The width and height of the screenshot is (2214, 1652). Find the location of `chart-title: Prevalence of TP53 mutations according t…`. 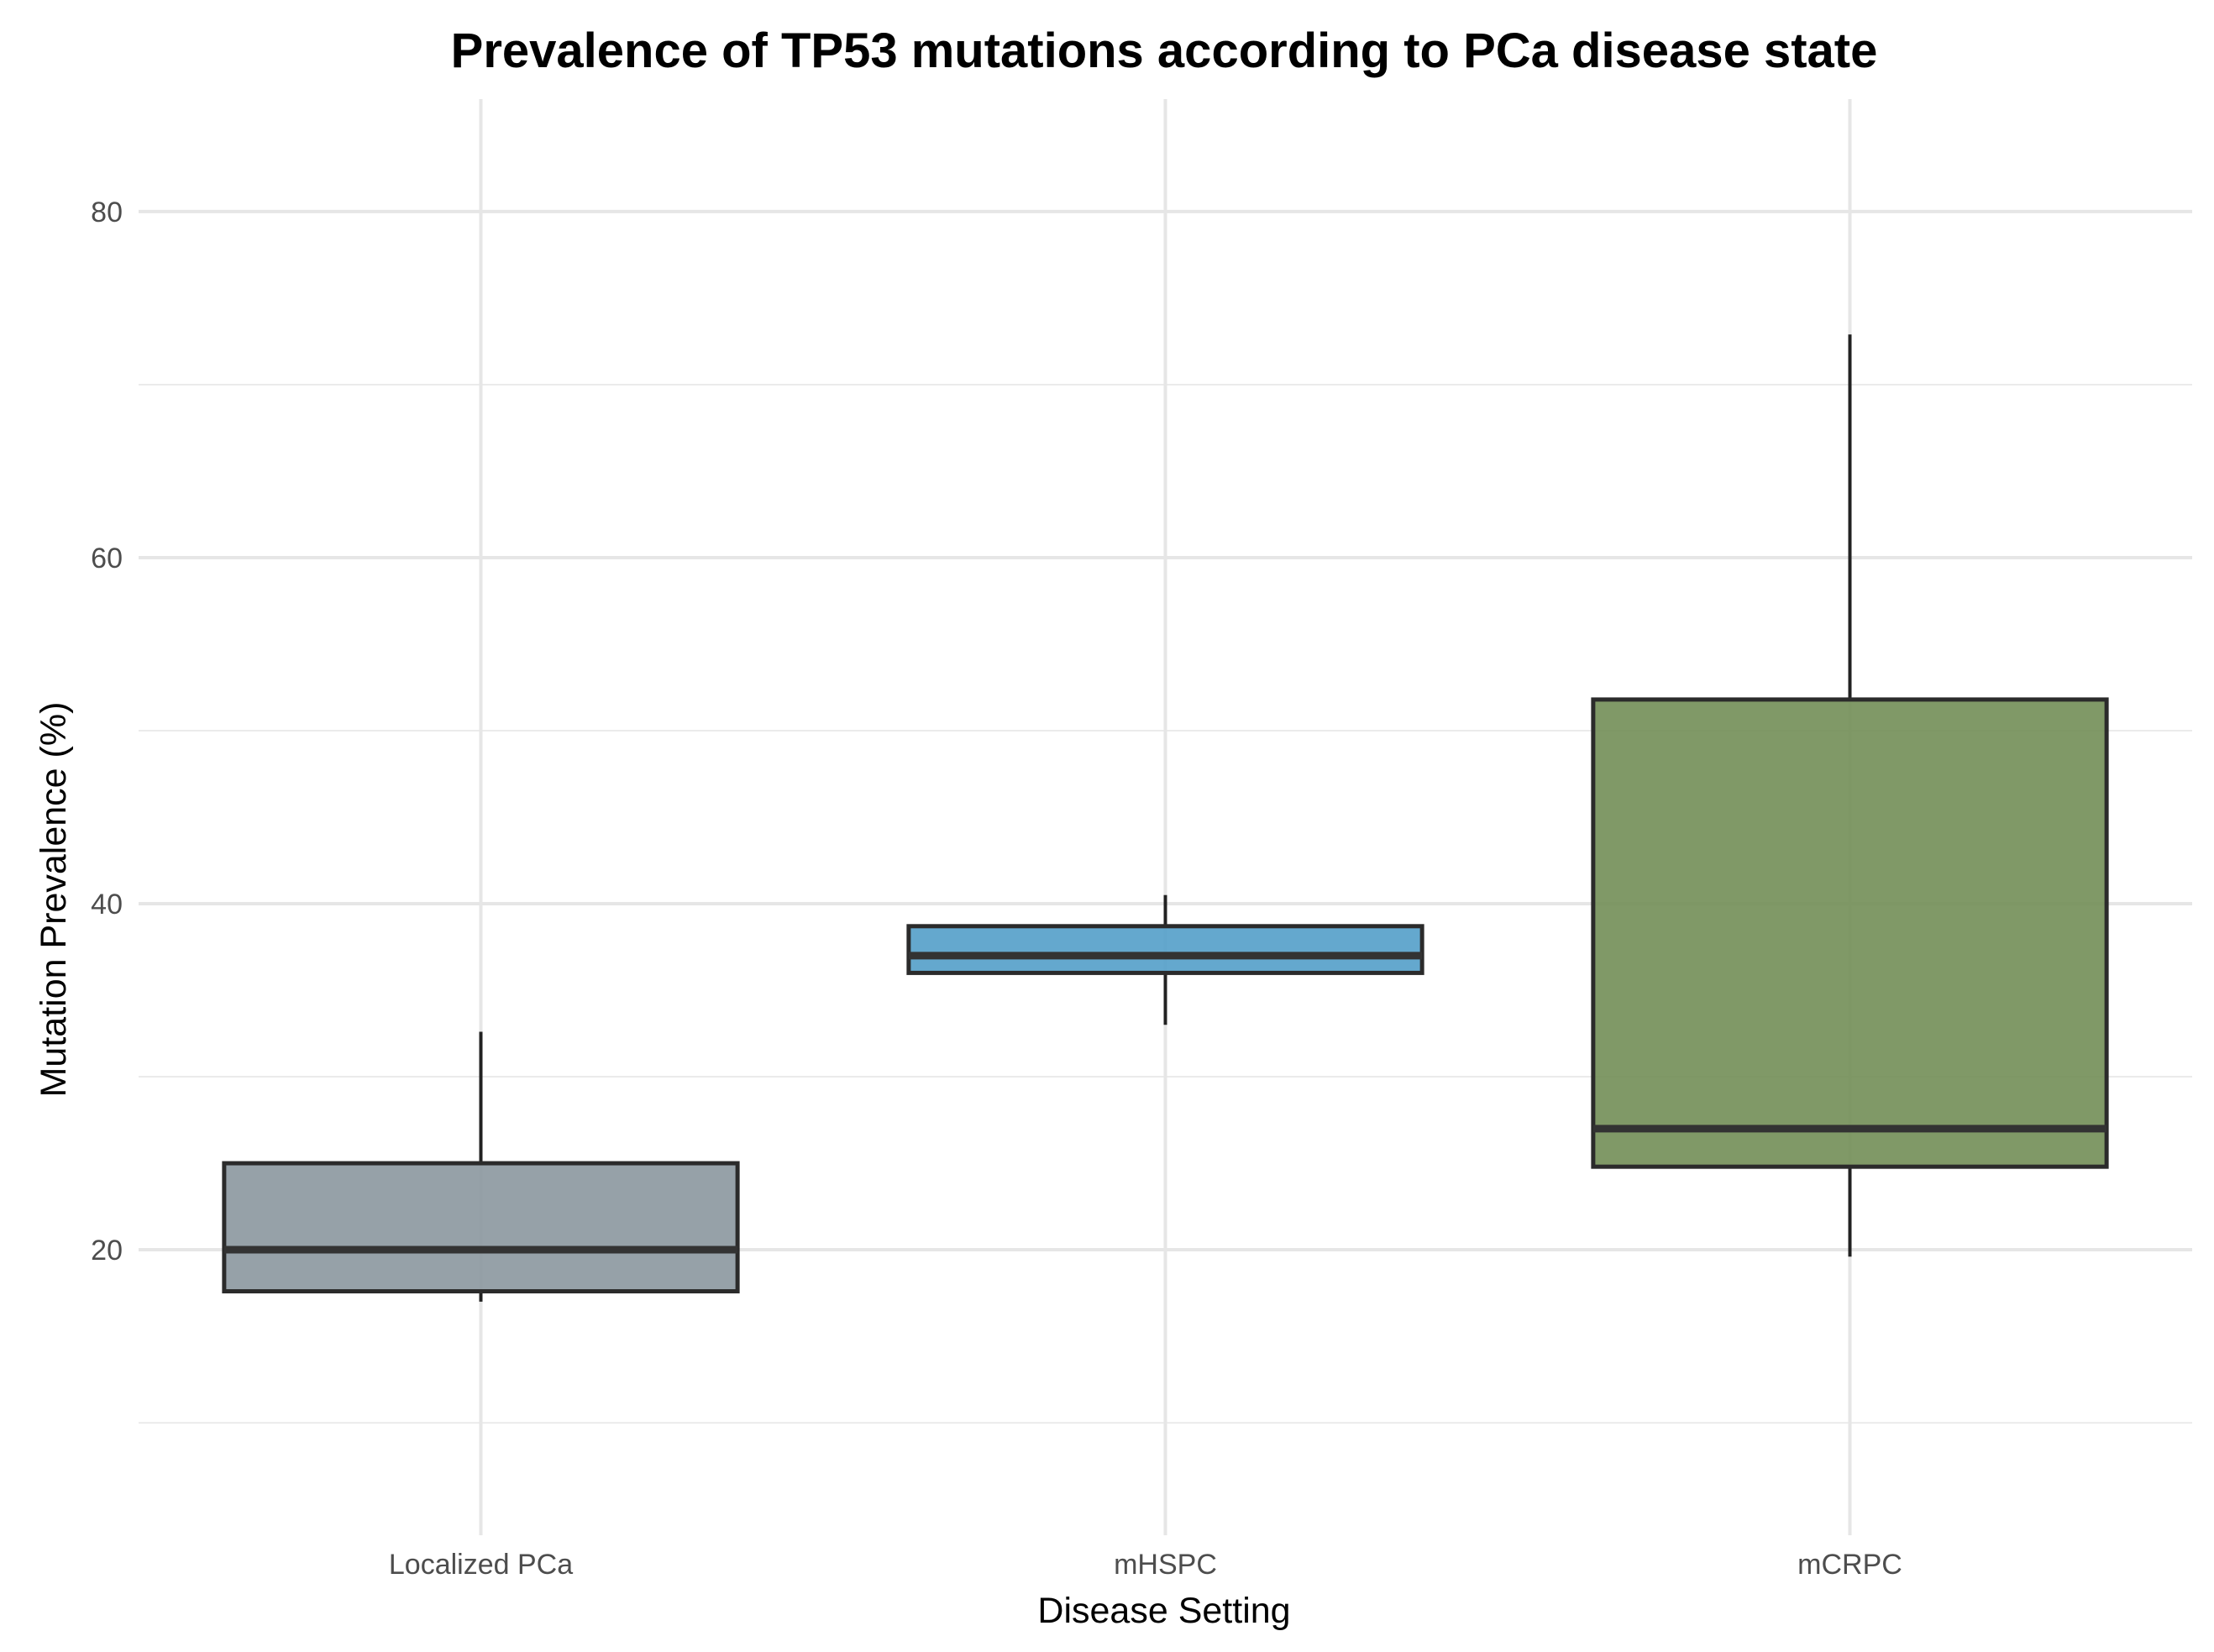

chart-title: Prevalence of TP53 mutations according t… is located at coordinates (1164, 51).